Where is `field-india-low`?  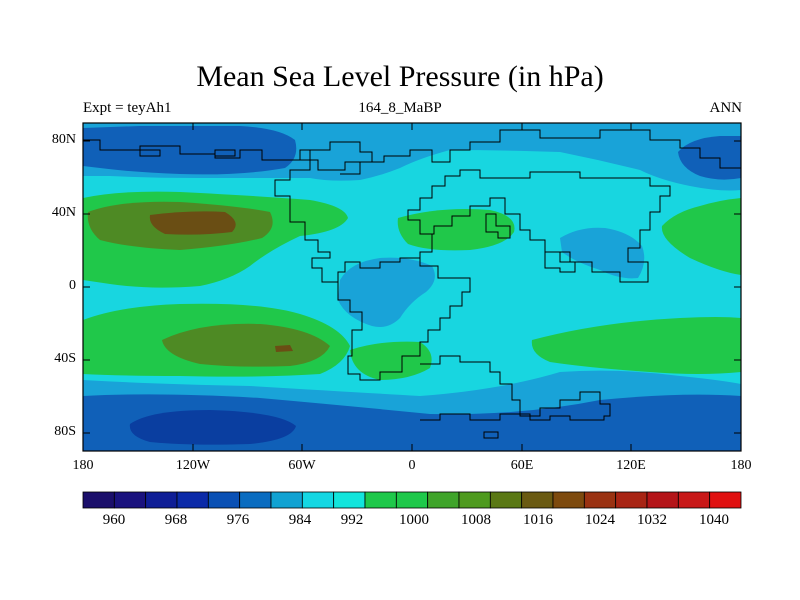
field-india-low is located at coordinates (602, 253).